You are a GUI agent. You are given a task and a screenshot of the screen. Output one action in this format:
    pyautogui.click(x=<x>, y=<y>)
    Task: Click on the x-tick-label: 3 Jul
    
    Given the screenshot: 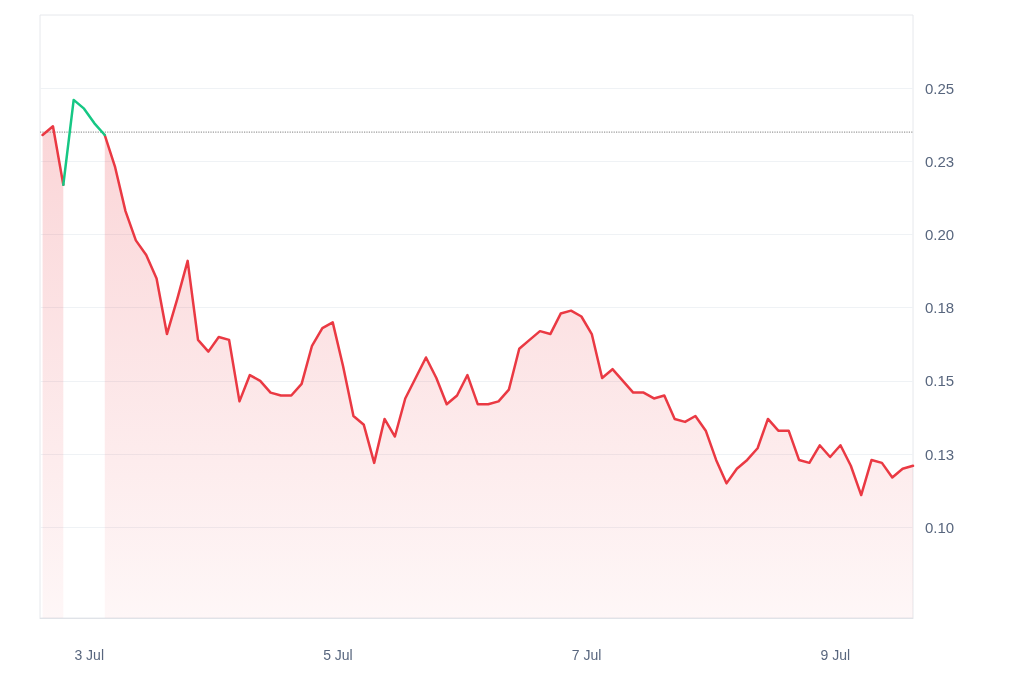 What is the action you would take?
    pyautogui.click(x=89, y=655)
    